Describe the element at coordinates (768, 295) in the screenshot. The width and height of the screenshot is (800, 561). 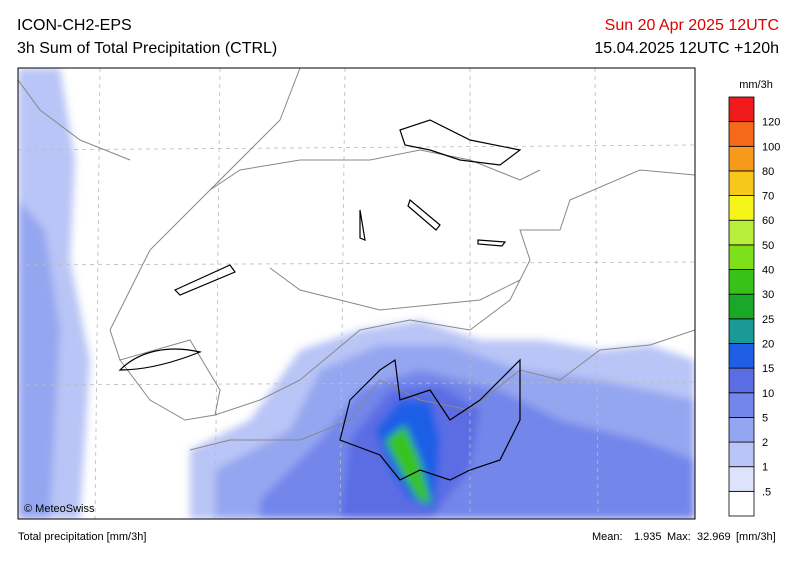
I see `colorbar-label: 30` at that location.